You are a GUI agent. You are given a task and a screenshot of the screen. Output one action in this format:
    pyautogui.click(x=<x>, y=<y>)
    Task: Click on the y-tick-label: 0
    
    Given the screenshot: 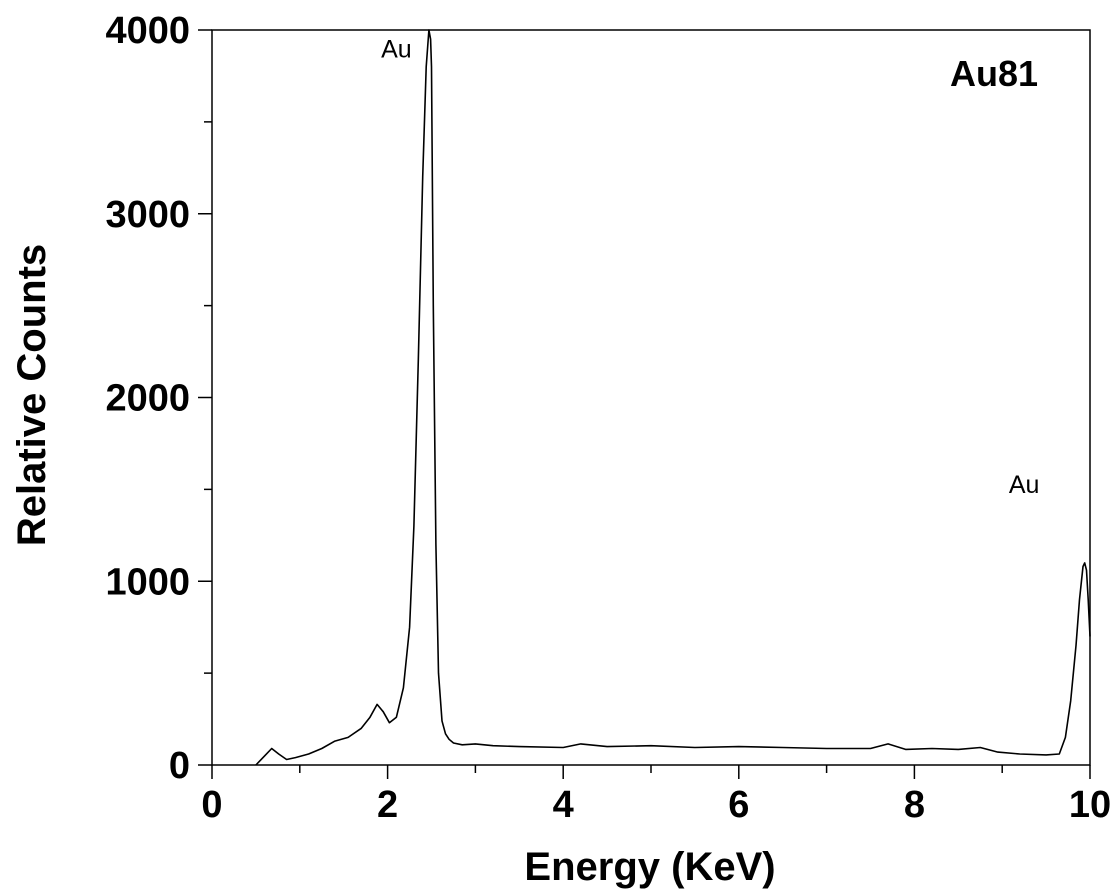 What is the action you would take?
    pyautogui.click(x=179, y=766)
    